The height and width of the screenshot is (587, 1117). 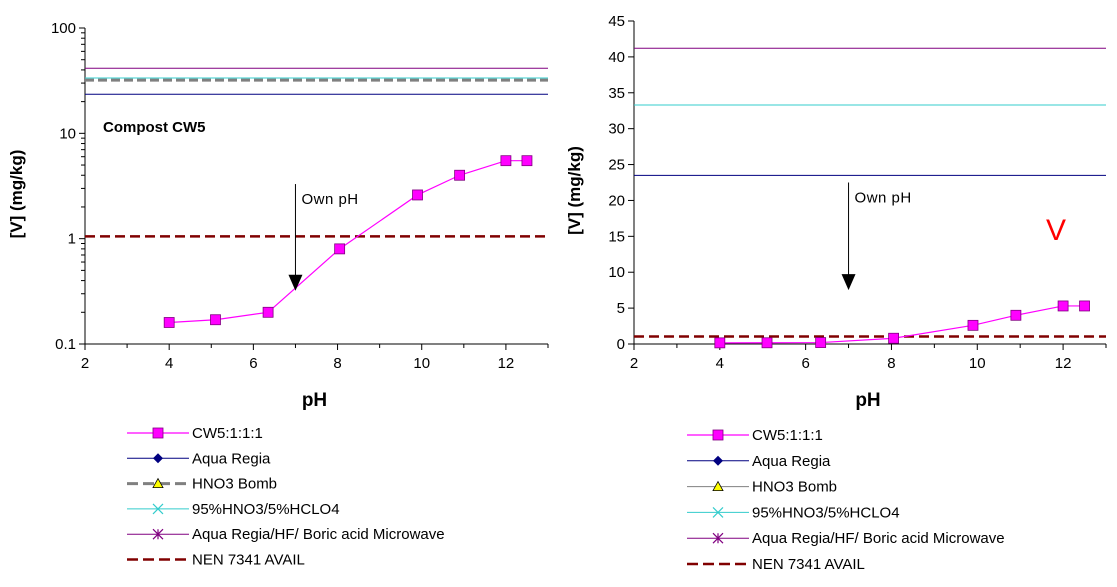 I want to click on chart-0-x-tick-label: 12, so click(x=506, y=363).